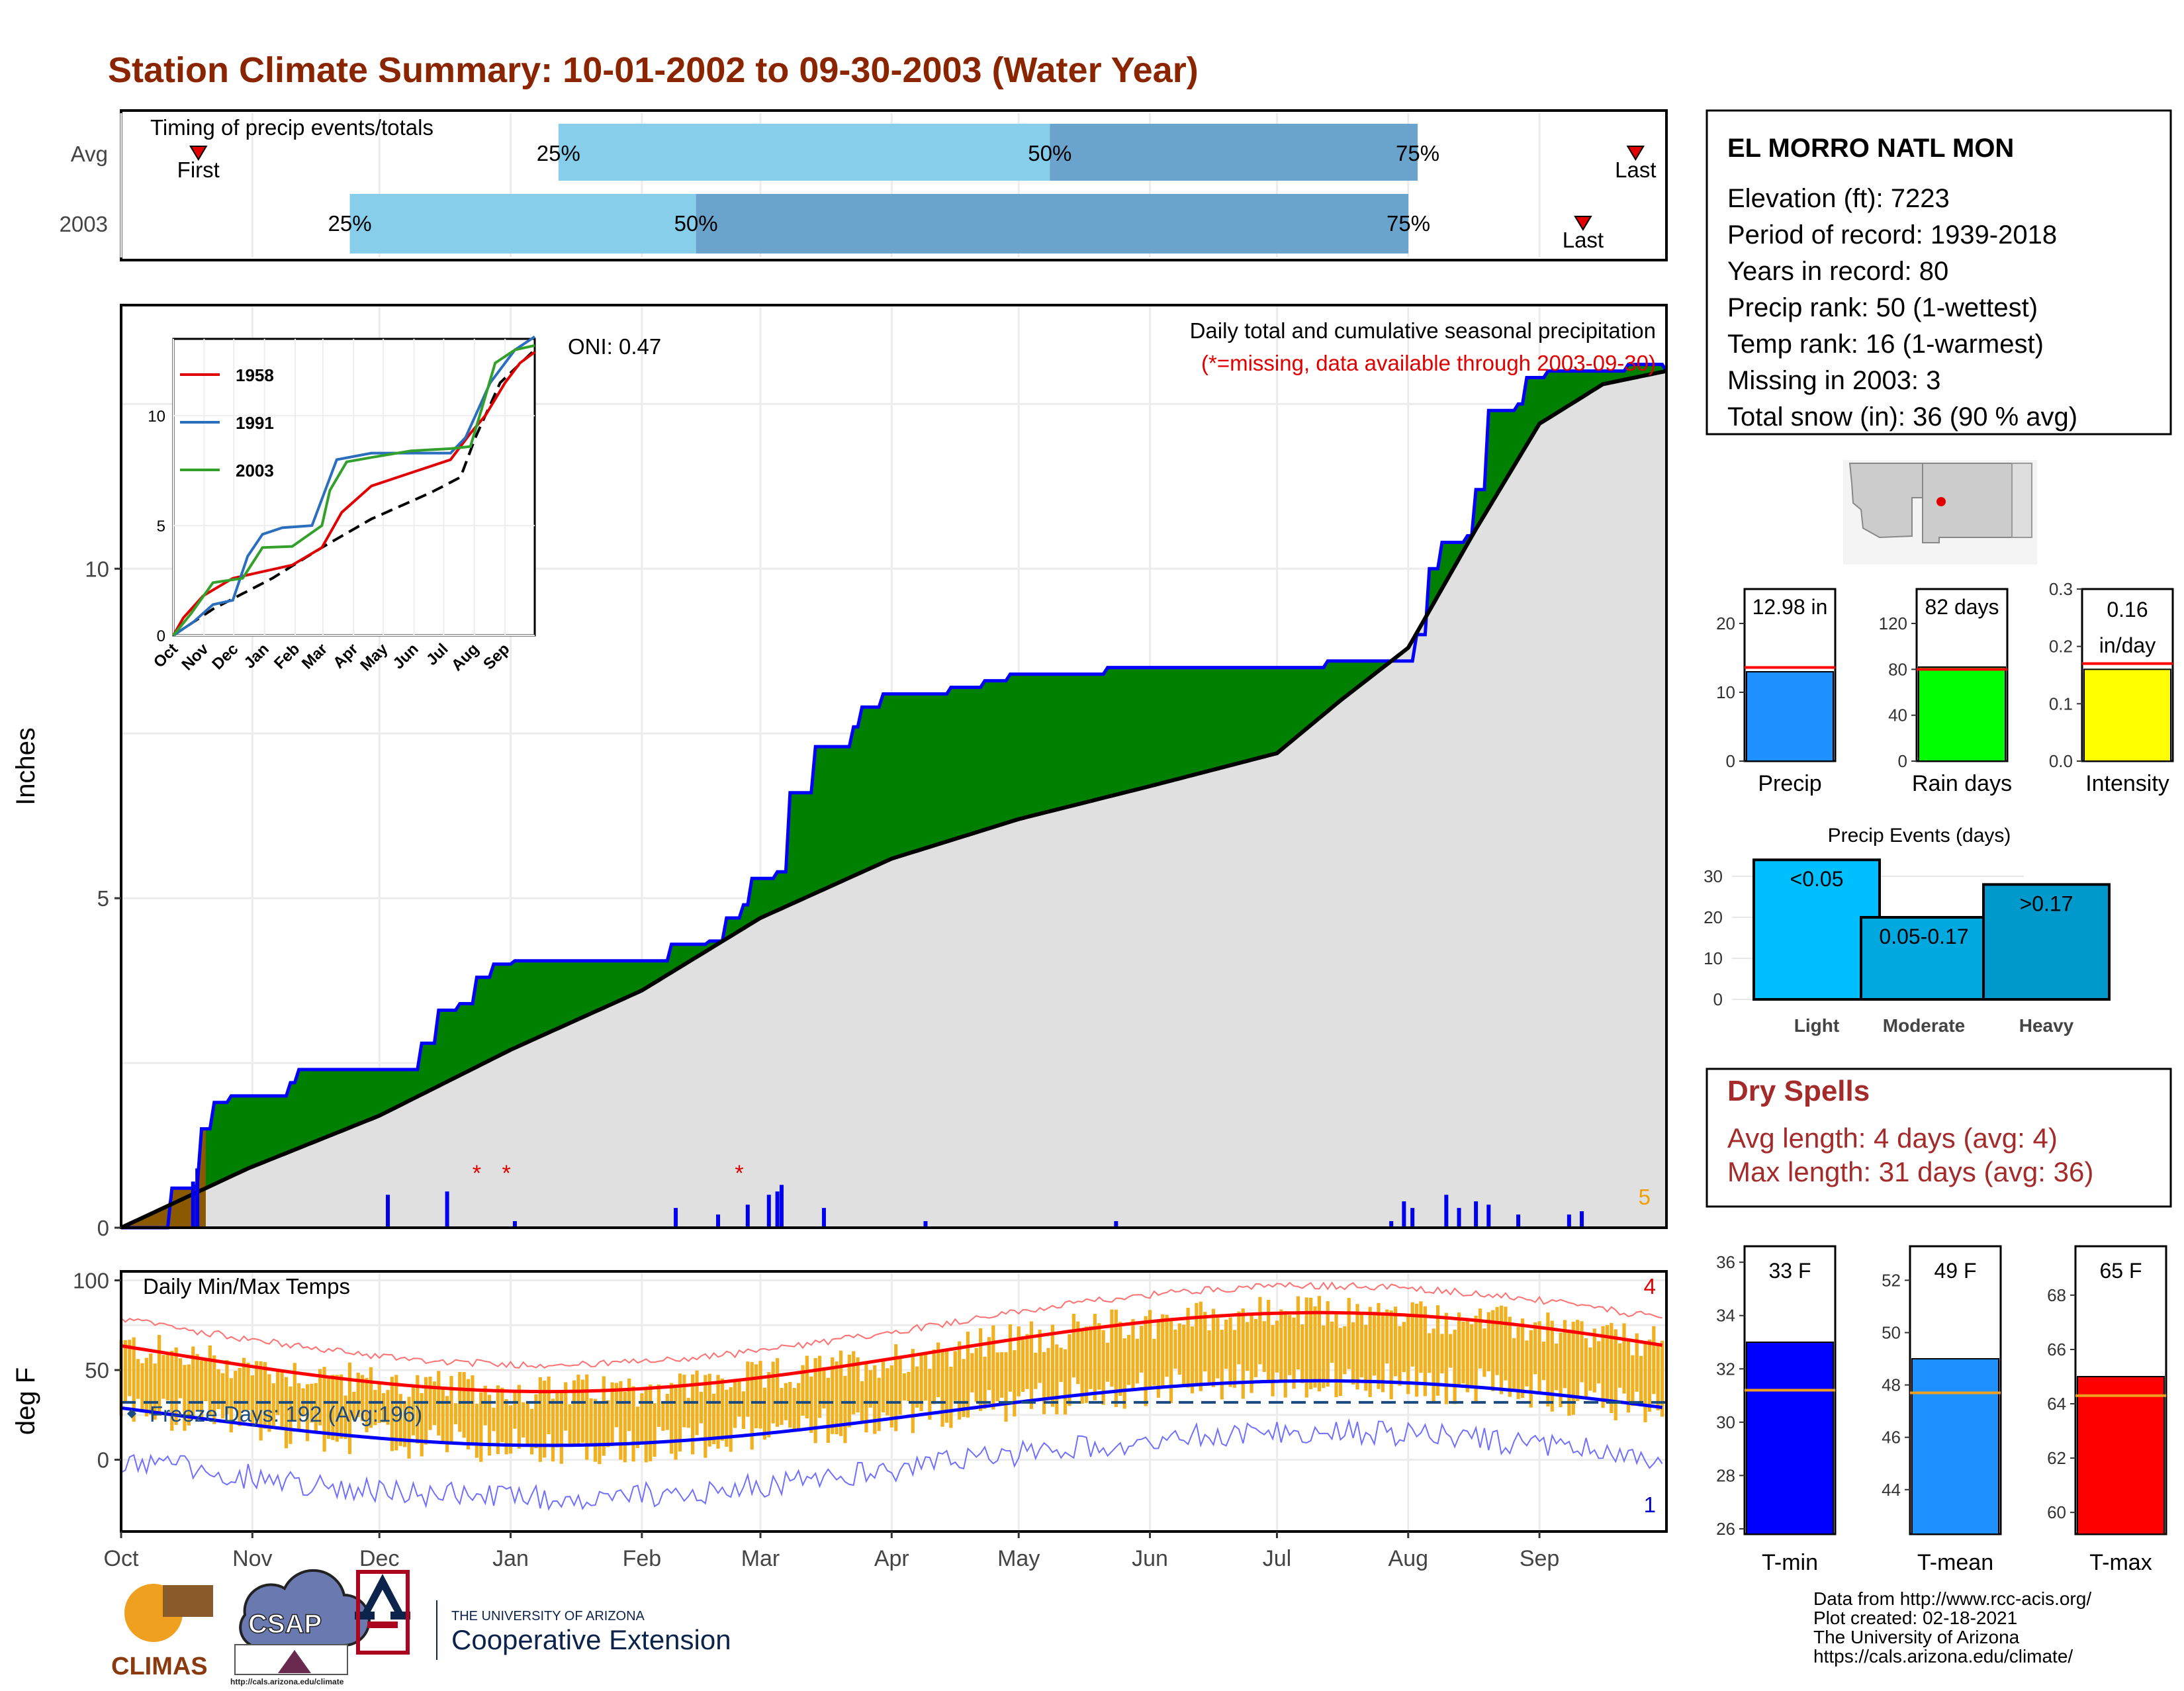 This screenshot has width=2184, height=1691. I want to click on summary-bar-label: Precip, so click(1789, 784).